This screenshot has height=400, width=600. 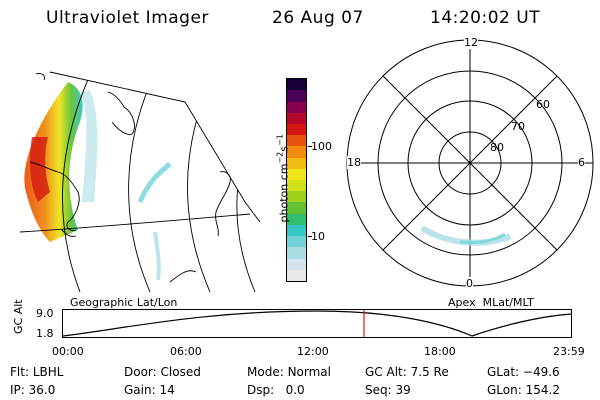 What do you see at coordinates (186, 351) in the screenshot?
I see `orbit-x-0600: 06:00` at bounding box center [186, 351].